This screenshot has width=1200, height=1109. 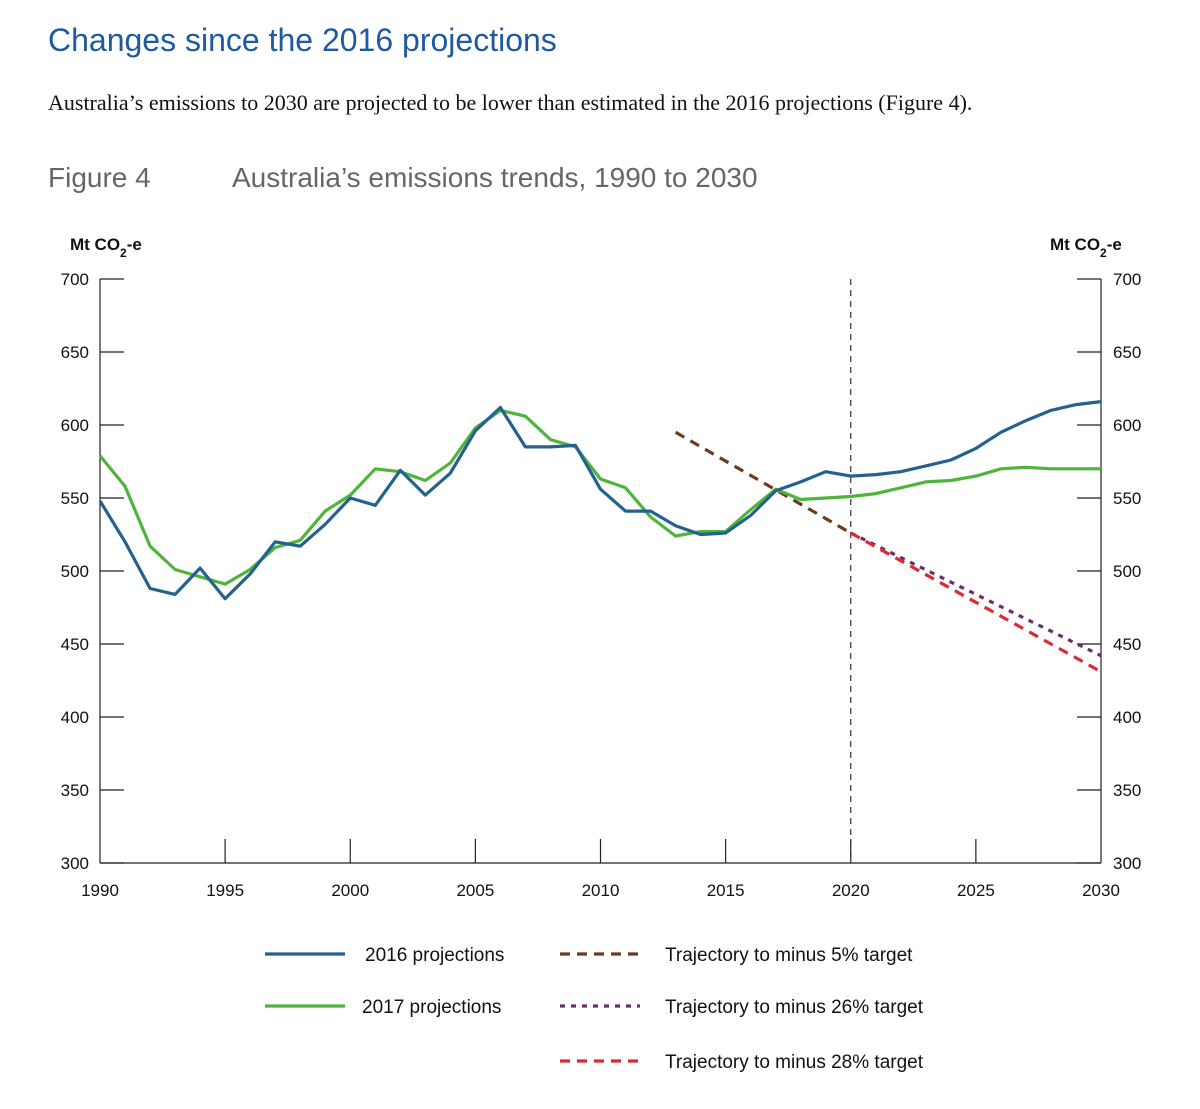 What do you see at coordinates (1127, 863) in the screenshot?
I see `y-tick-label-right: 300` at bounding box center [1127, 863].